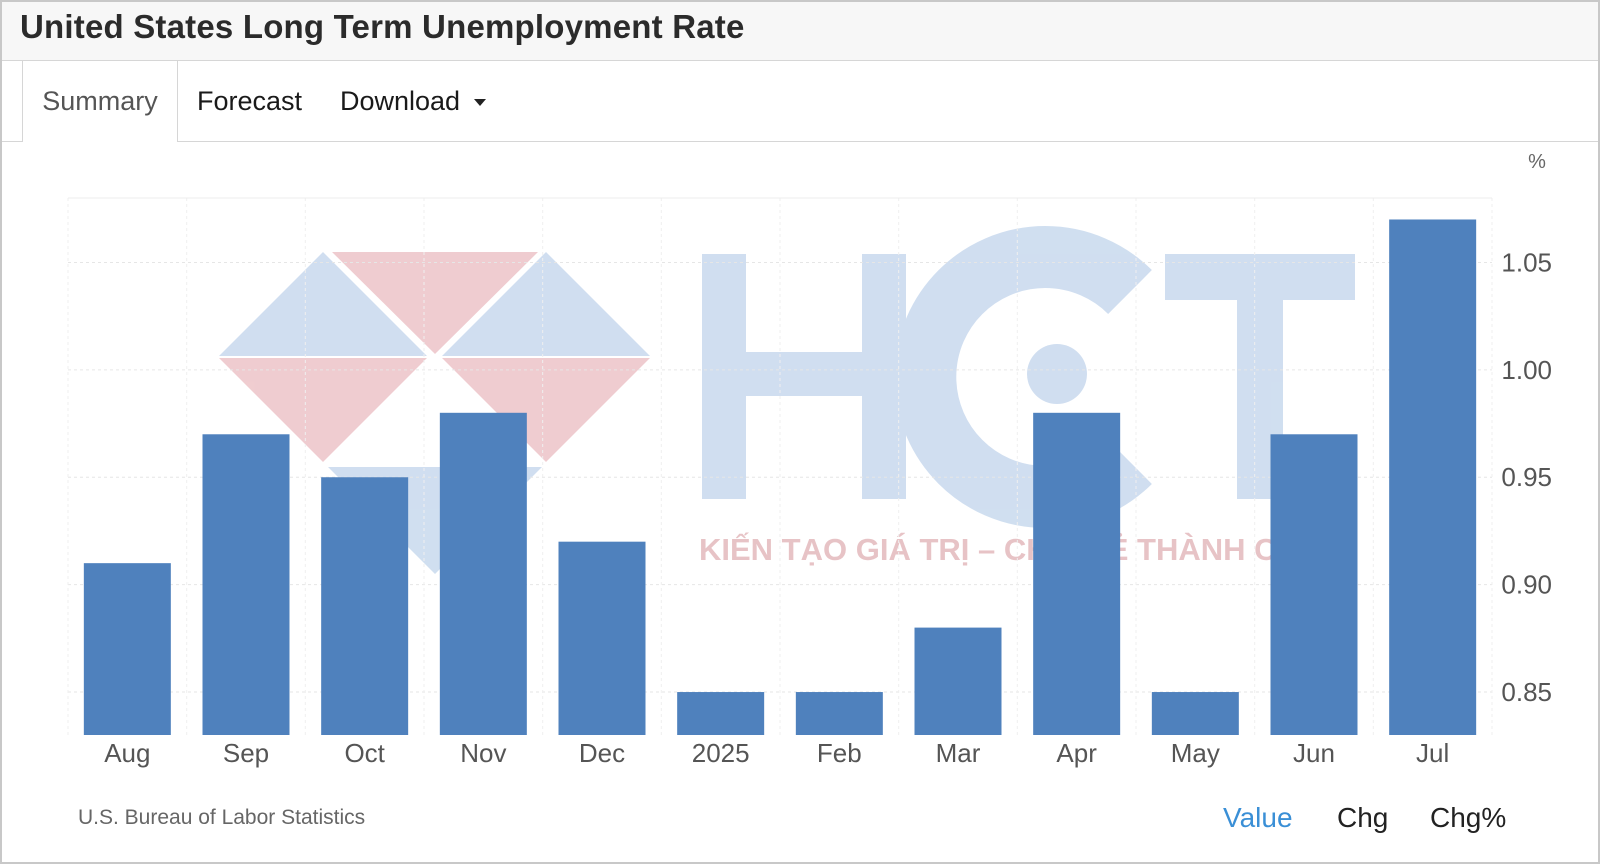  Describe the element at coordinates (958, 753) in the screenshot. I see `x-tick-label: Mar` at that location.